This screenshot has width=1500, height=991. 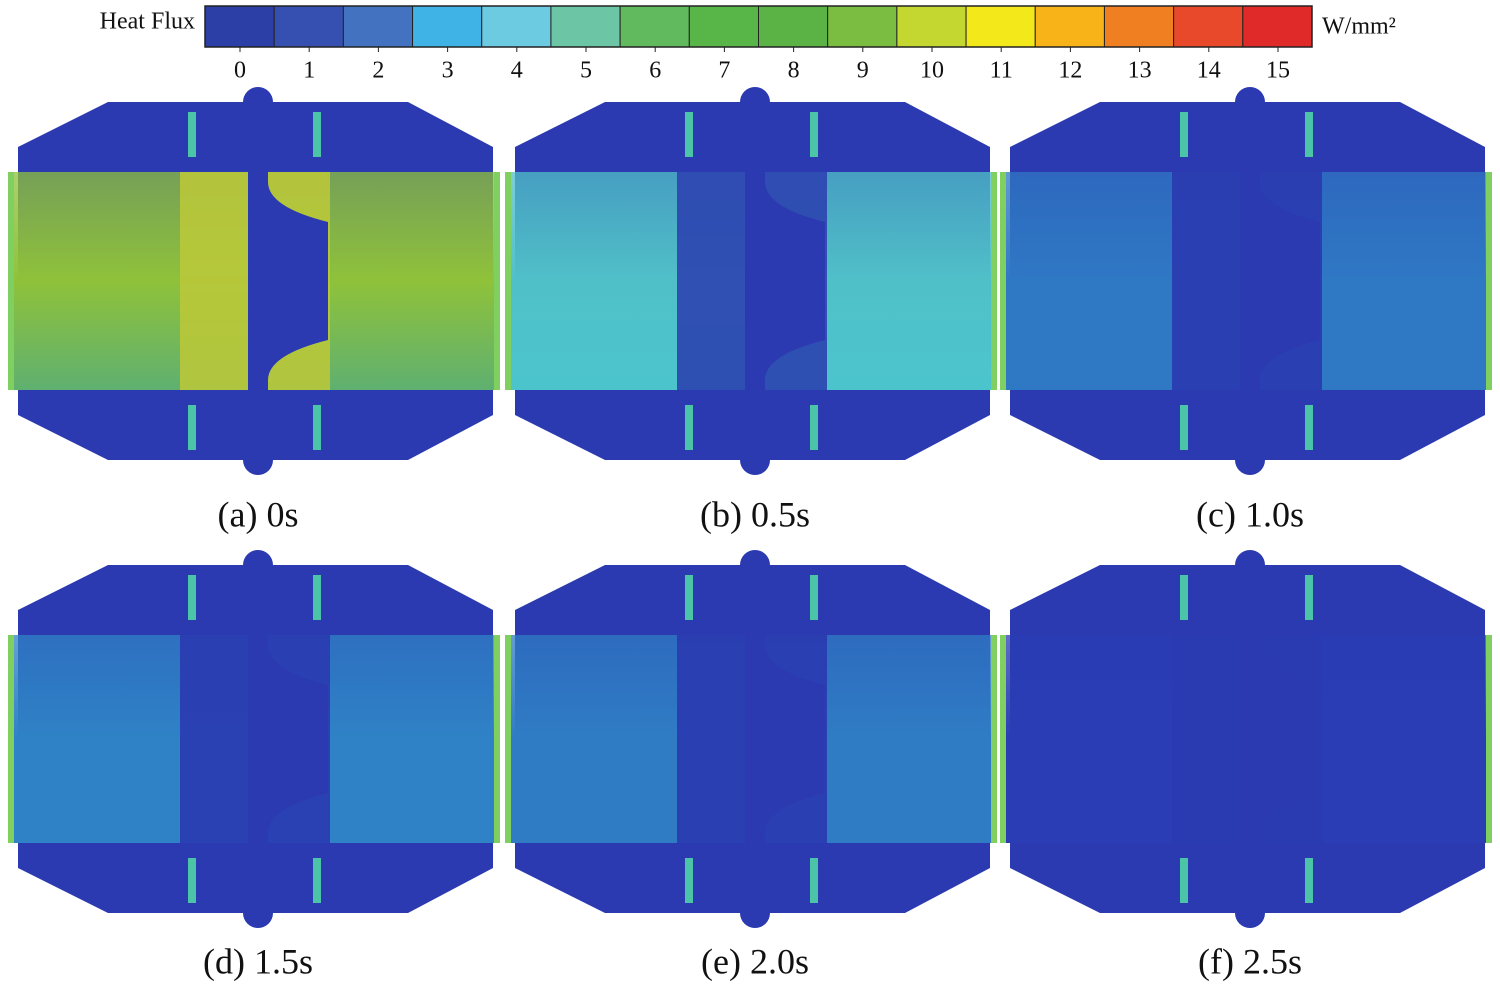 I want to click on colorbar-tick-label: 4, so click(x=517, y=71).